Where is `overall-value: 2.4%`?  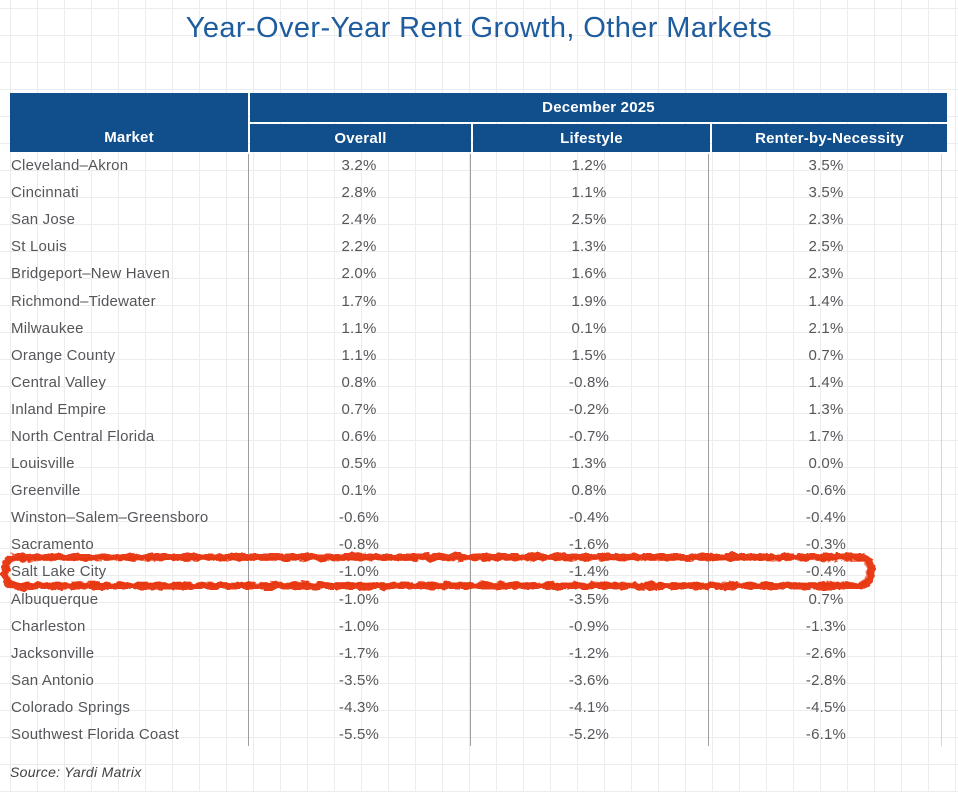 overall-value: 2.4% is located at coordinates (359, 220).